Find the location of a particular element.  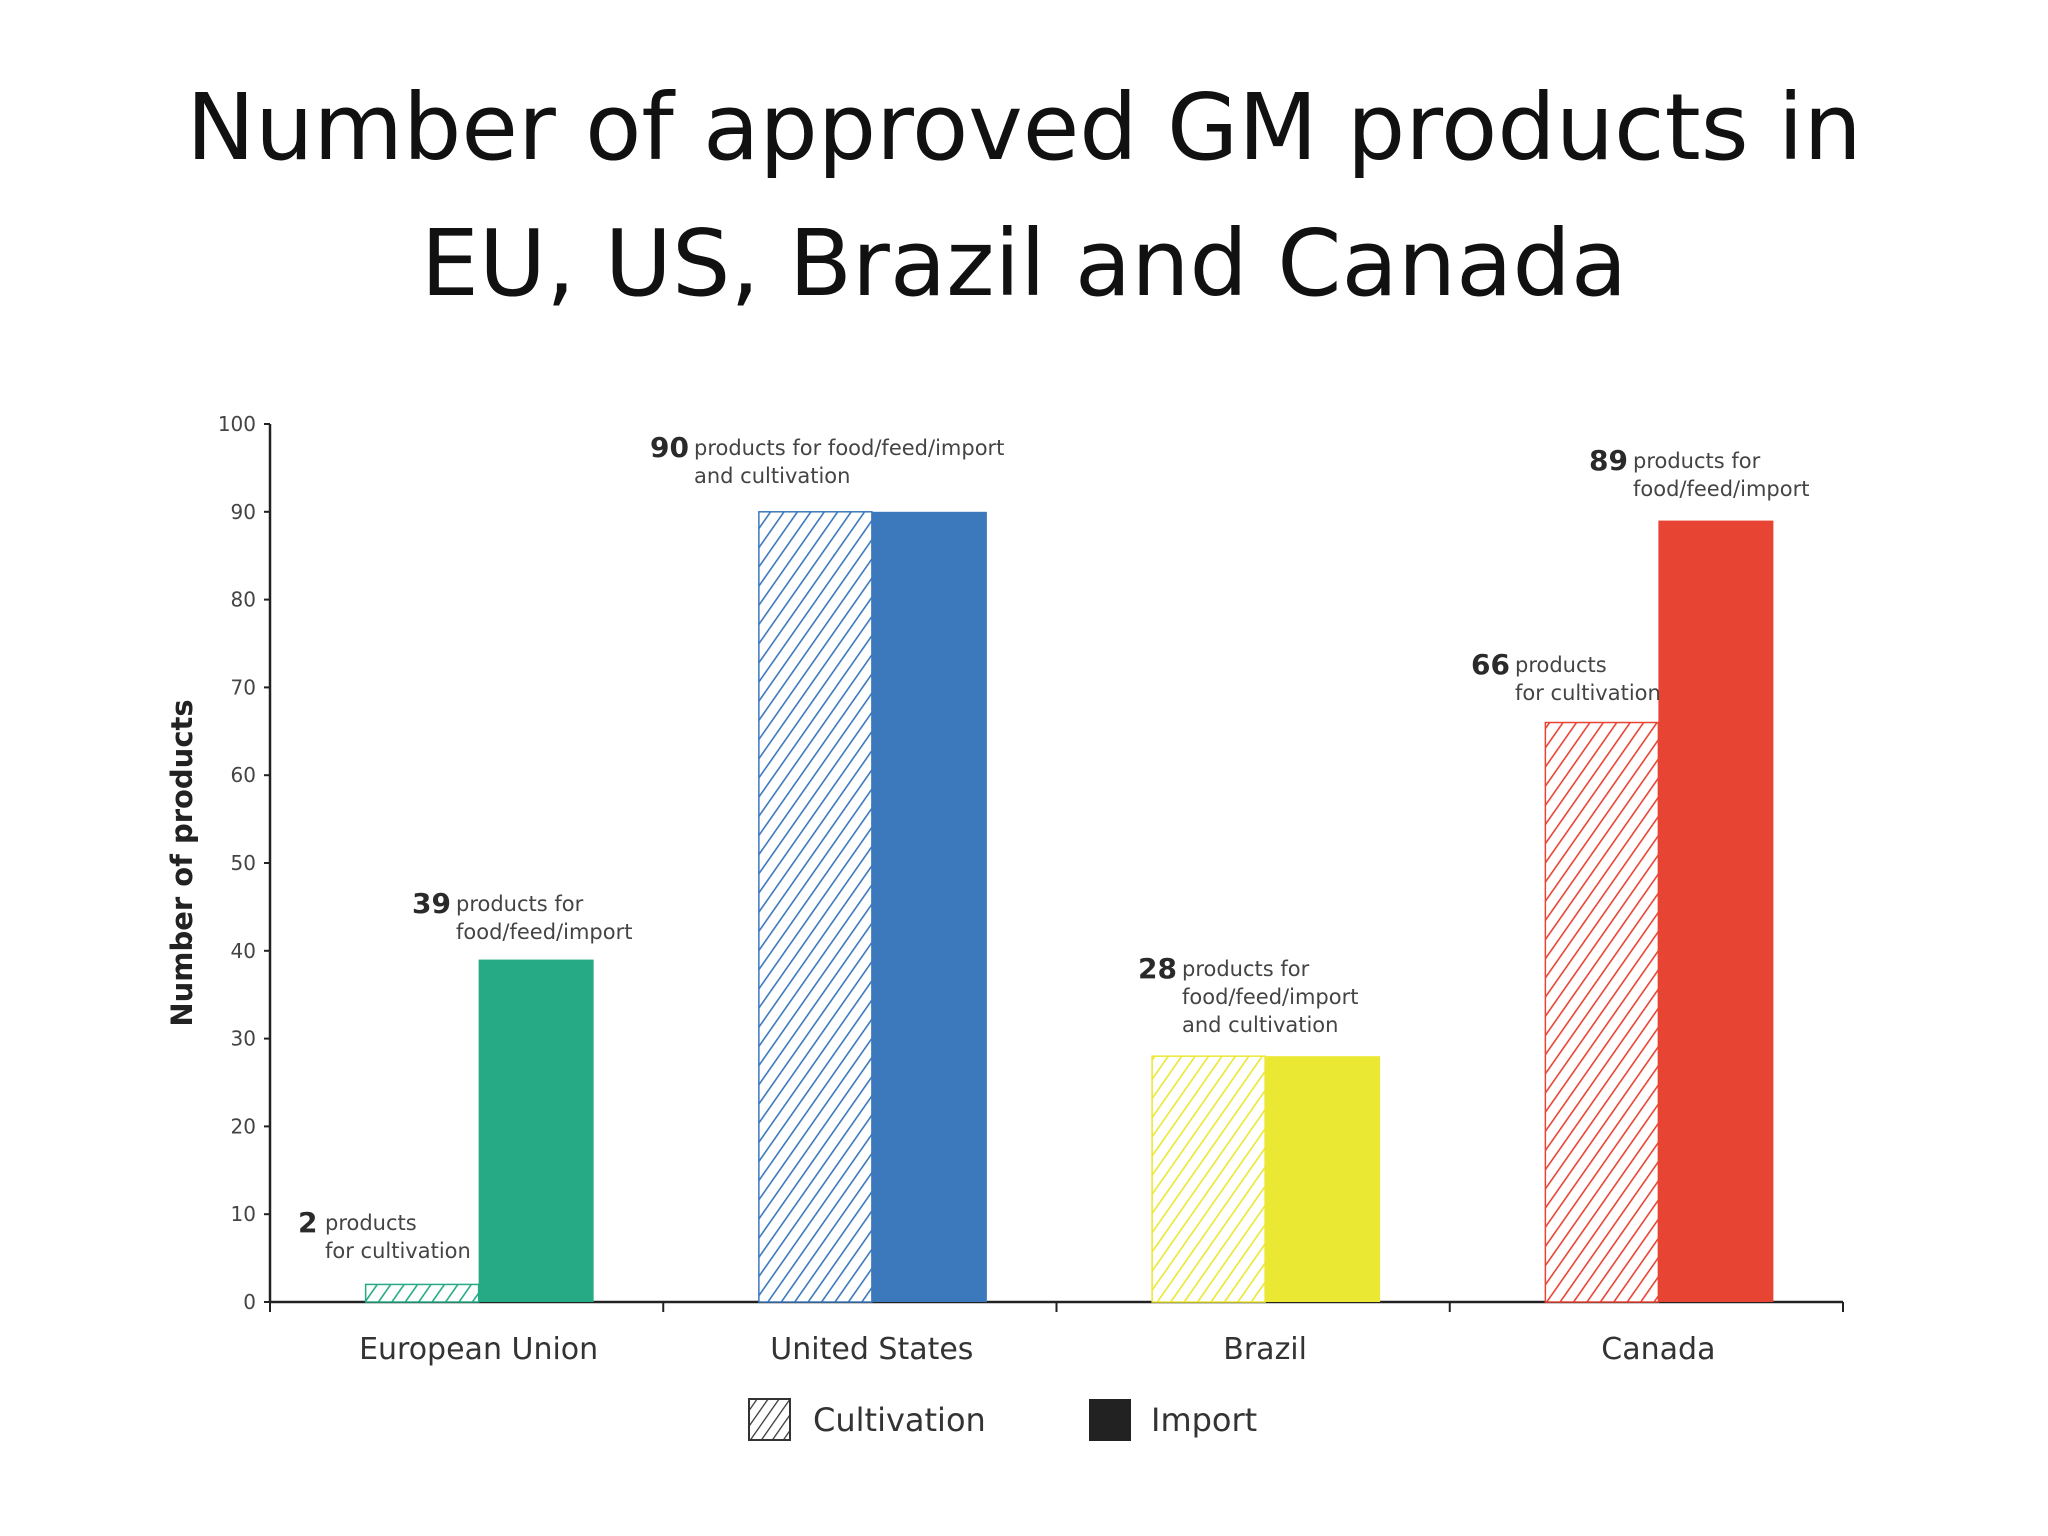

y-tick-label: 90 is located at coordinates (243, 512).